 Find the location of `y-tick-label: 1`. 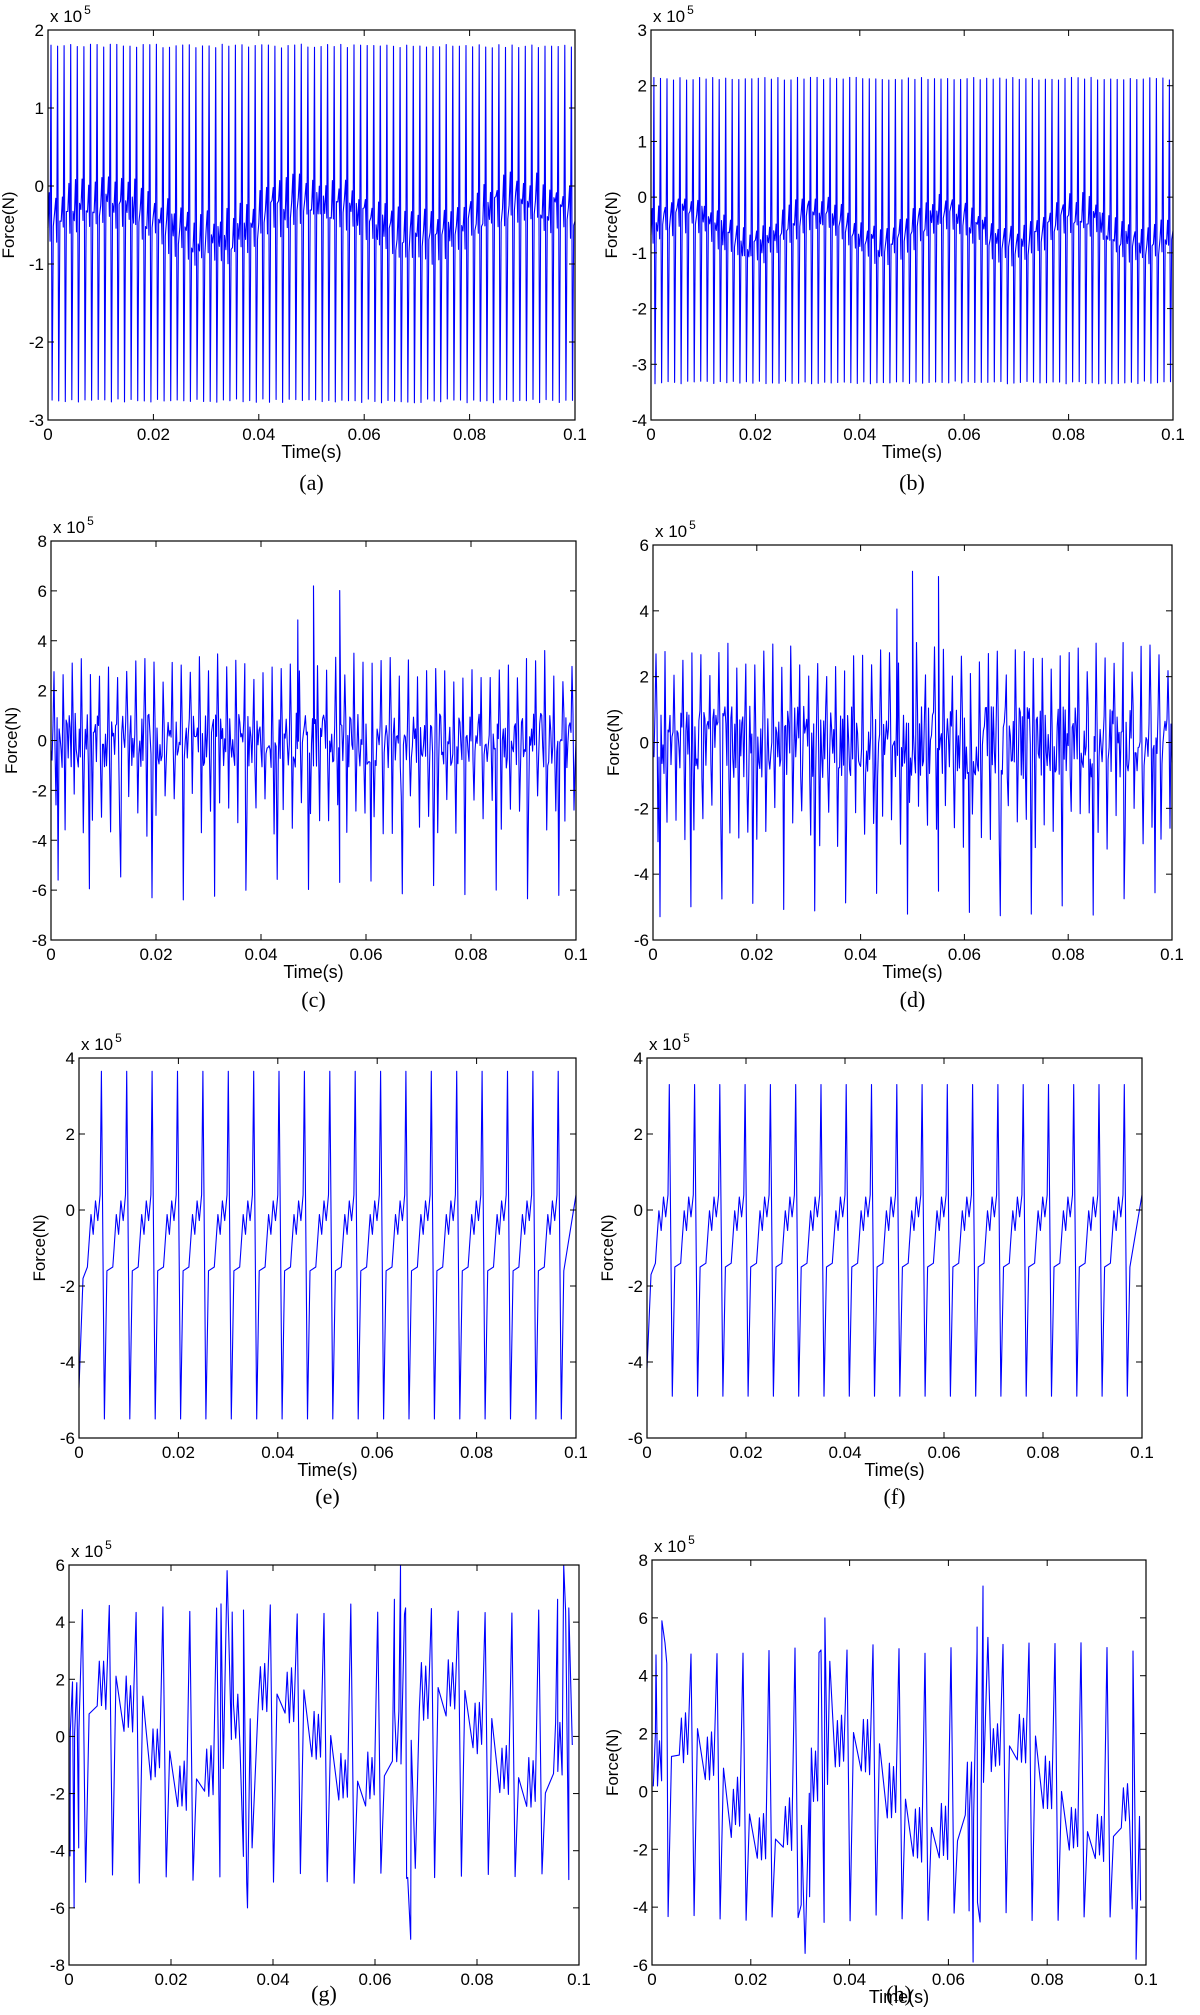

y-tick-label: 1 is located at coordinates (642, 141).